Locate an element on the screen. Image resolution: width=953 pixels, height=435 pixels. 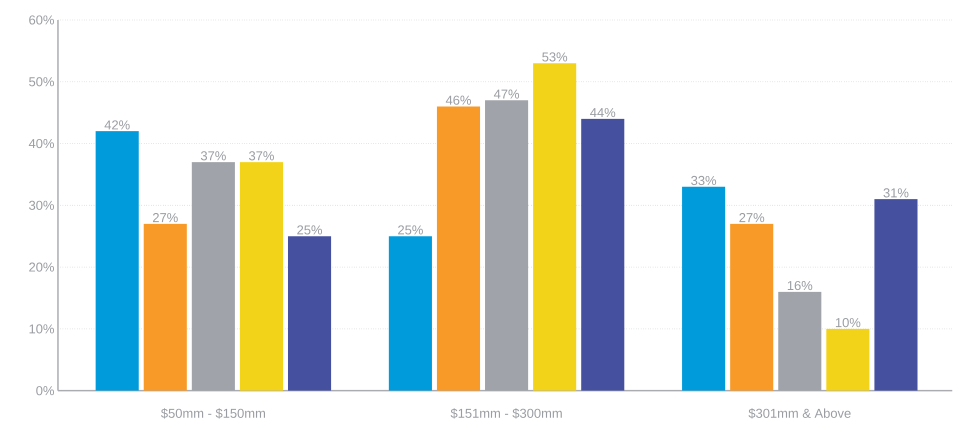
data-label: 16% is located at coordinates (800, 285).